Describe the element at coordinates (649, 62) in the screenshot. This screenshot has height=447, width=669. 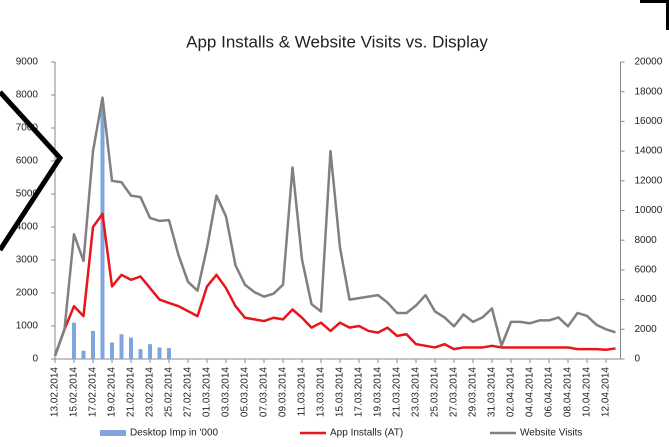
I see `y2-tick-label: 20000` at that location.